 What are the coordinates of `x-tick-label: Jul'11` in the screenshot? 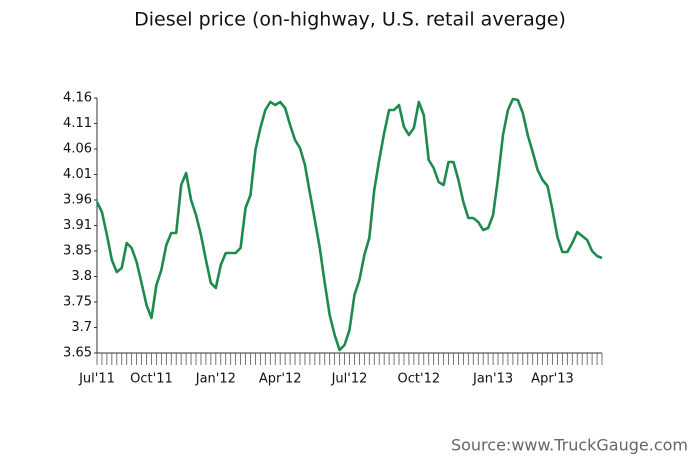 It's located at (96, 379).